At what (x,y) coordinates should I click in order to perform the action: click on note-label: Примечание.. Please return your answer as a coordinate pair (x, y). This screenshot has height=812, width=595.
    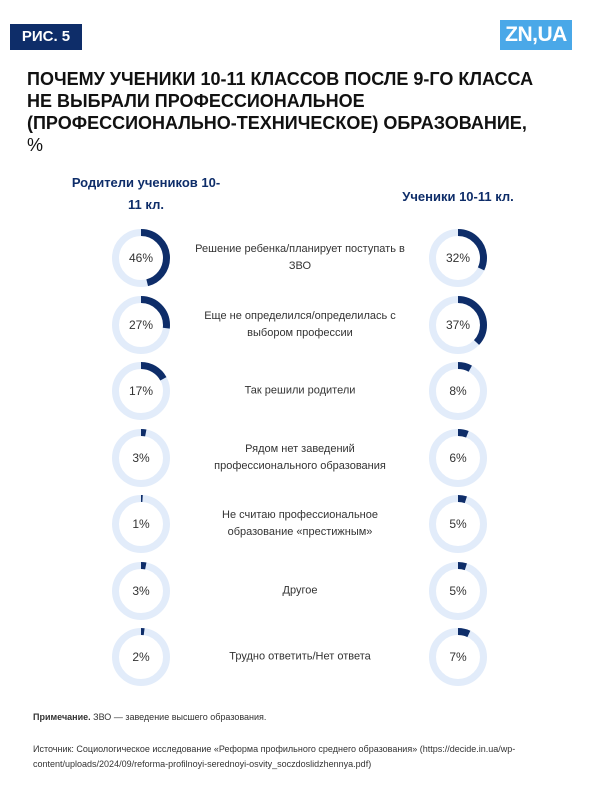
    Looking at the image, I should click on (62, 717).